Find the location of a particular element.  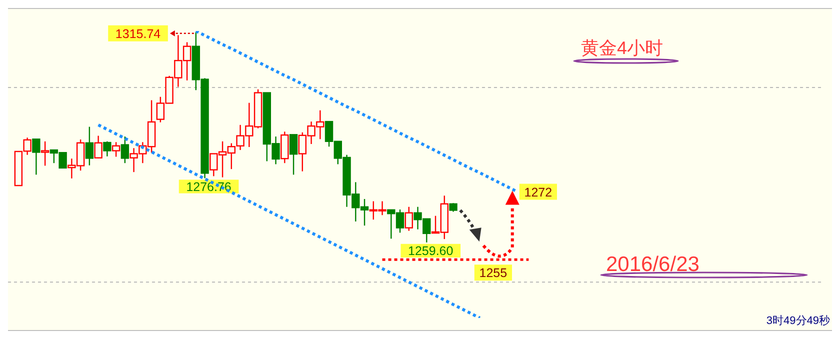

annotation: 1259.60 is located at coordinates (431, 251).